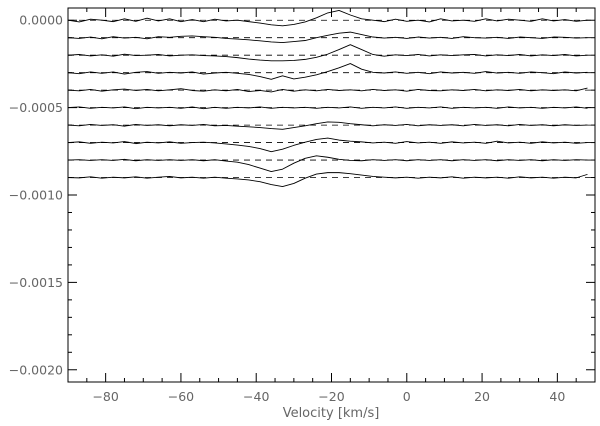 The width and height of the screenshot is (600, 426). I want to click on x-tick-label: −40, so click(256, 396).